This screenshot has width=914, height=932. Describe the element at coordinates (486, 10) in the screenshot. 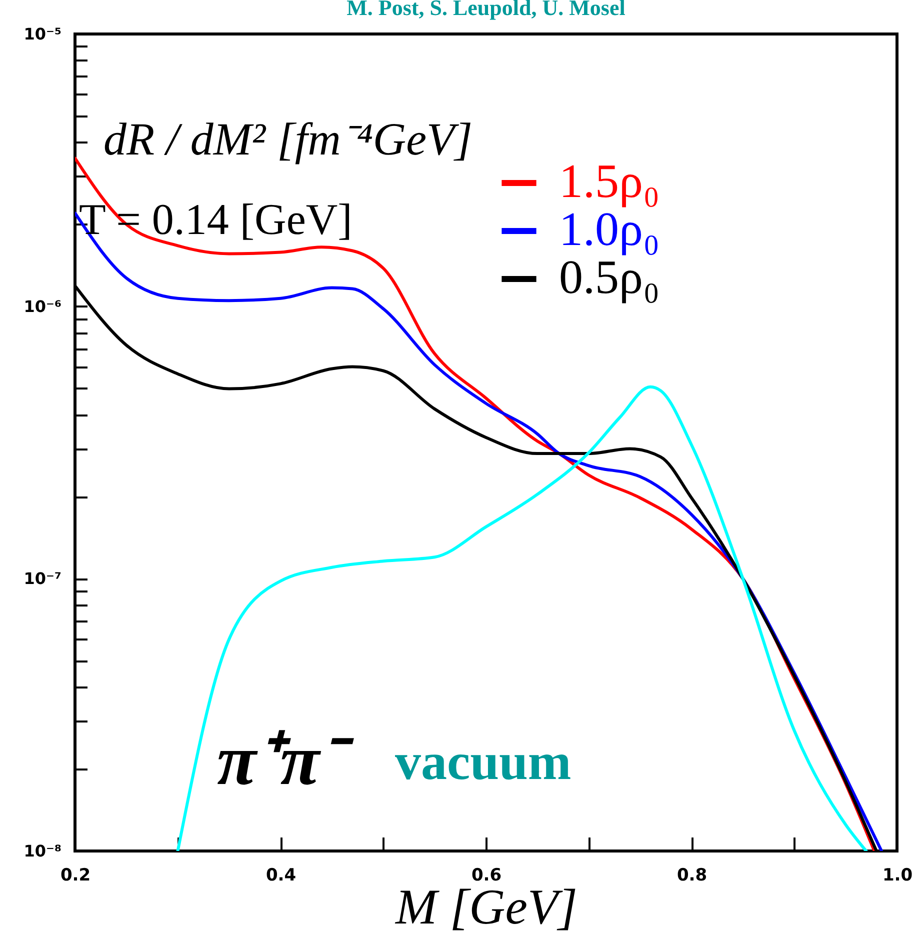

I see `chart-title: M. Post, S. Leupold, U. Mosel` at that location.